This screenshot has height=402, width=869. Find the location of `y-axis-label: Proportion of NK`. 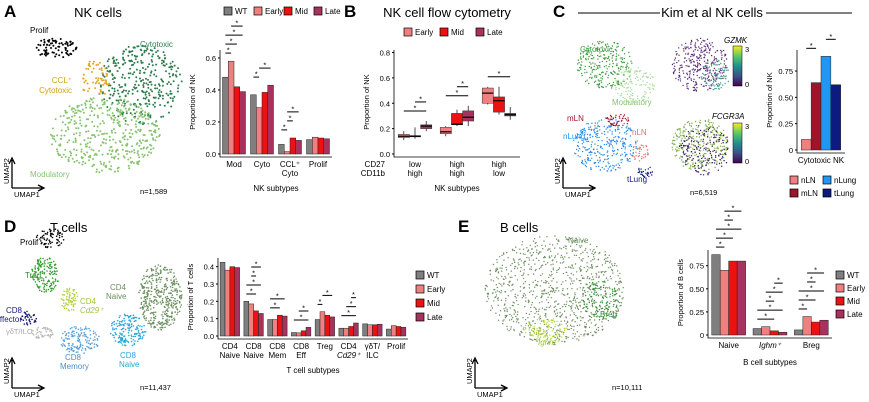

y-axis-label: Proportion of NK is located at coordinates (769, 99).